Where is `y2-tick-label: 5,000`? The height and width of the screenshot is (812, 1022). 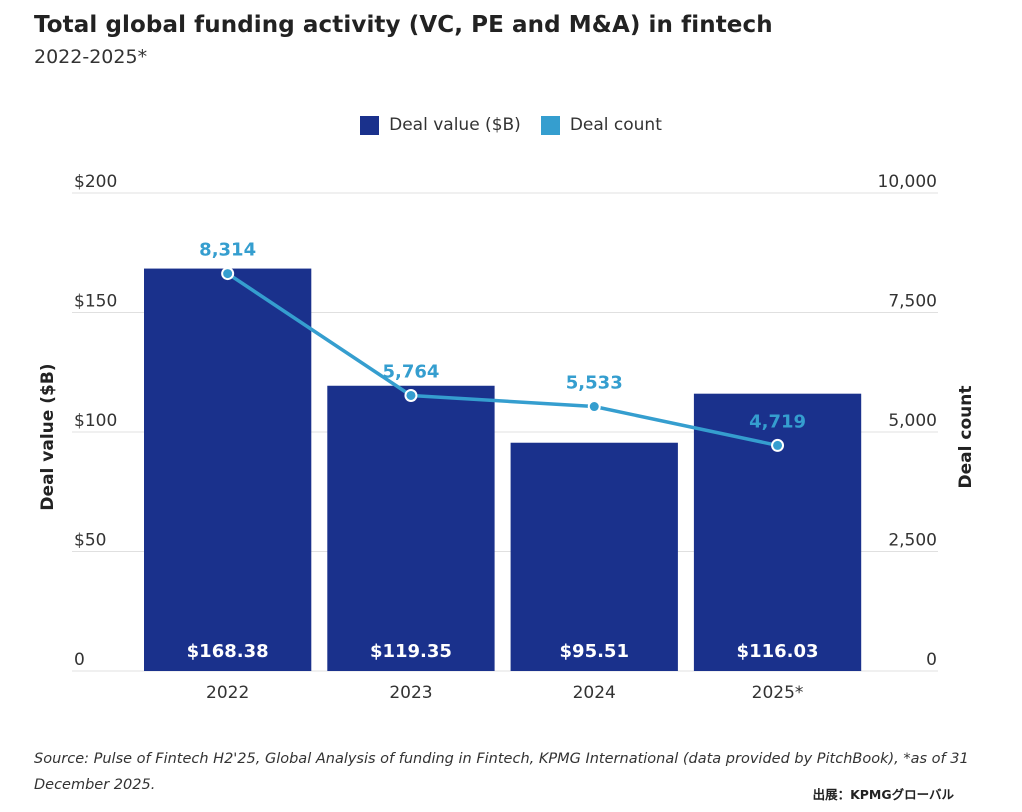
y2-tick-label: 5,000 is located at coordinates (912, 421).